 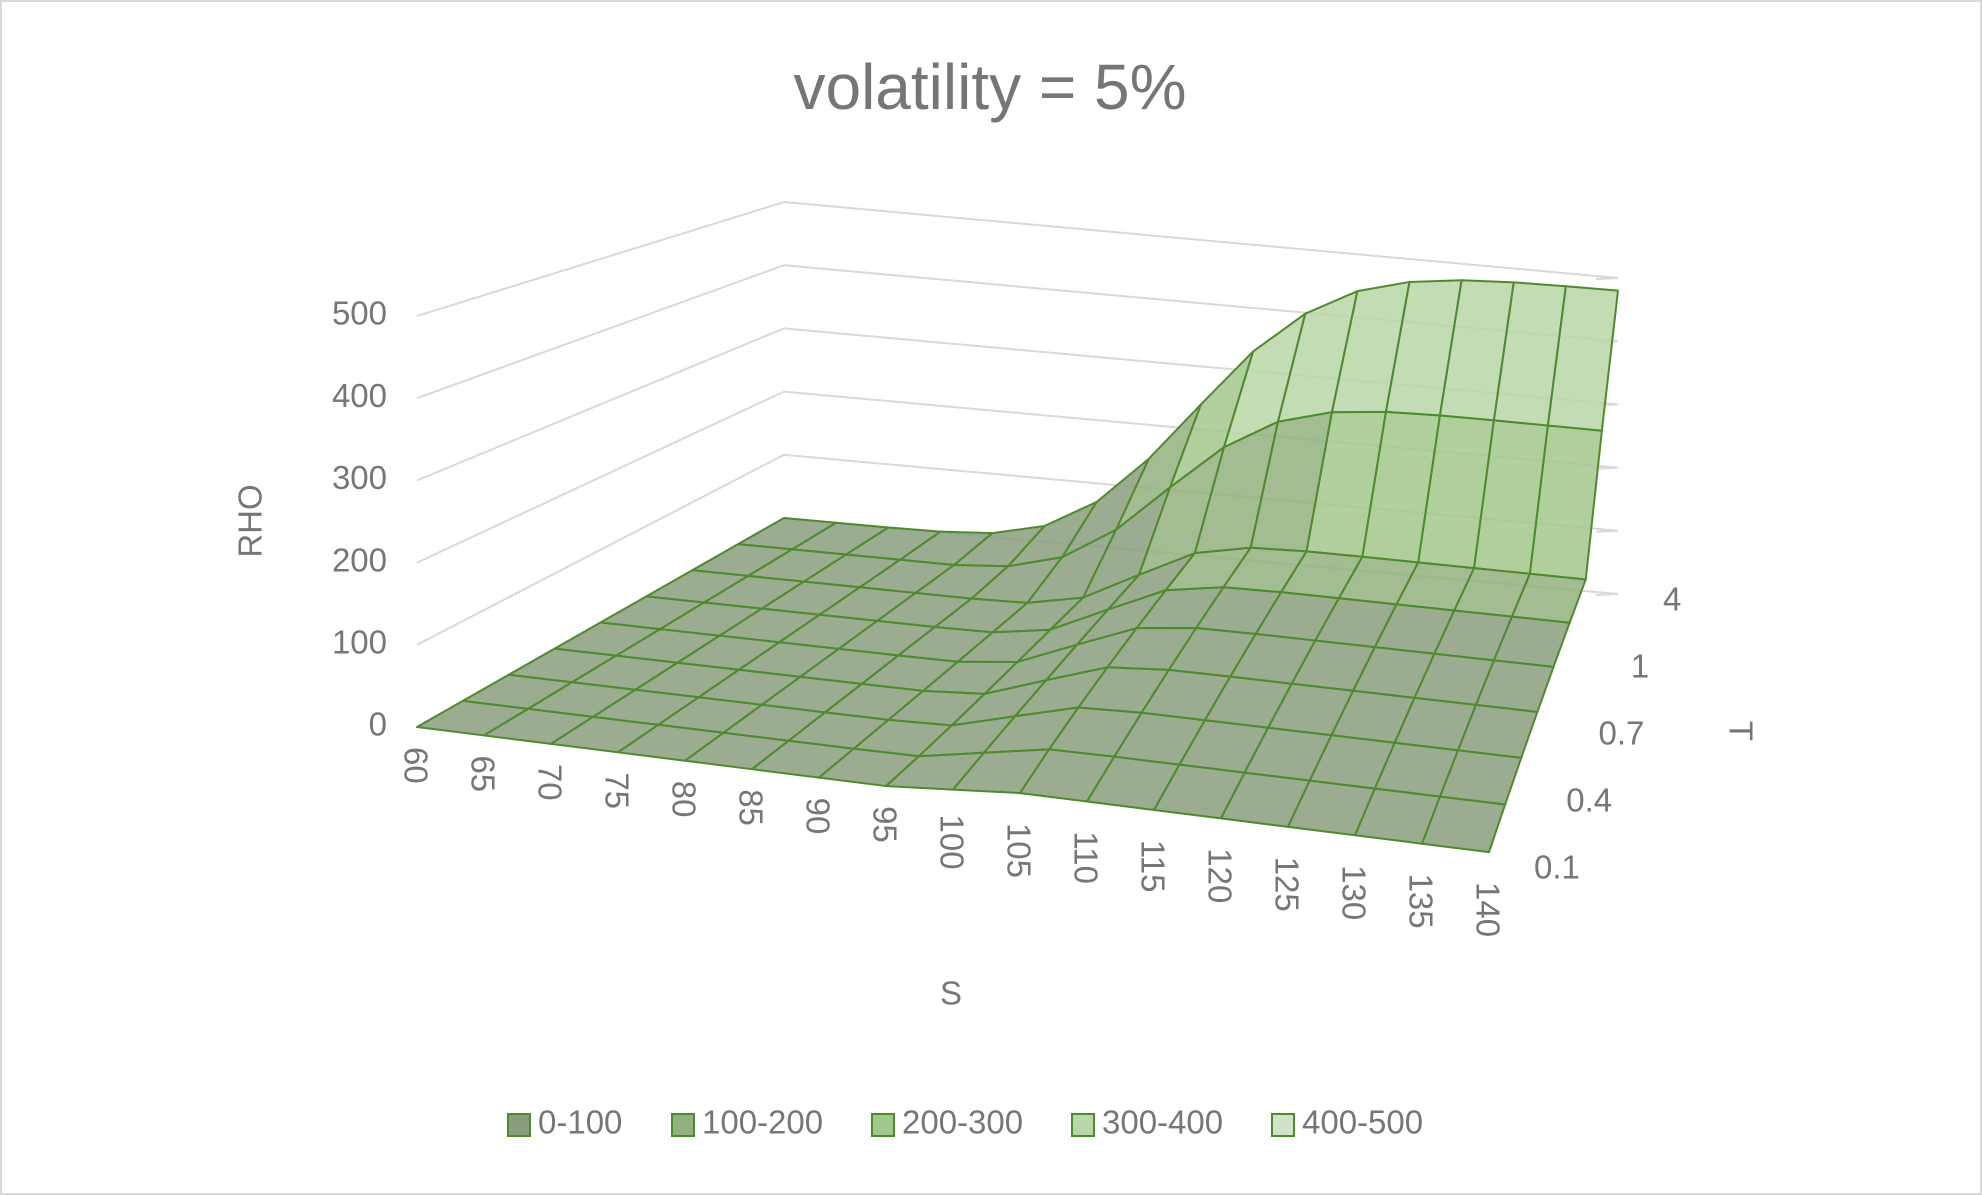 I want to click on x-tick-label: 135, so click(x=1420, y=901).